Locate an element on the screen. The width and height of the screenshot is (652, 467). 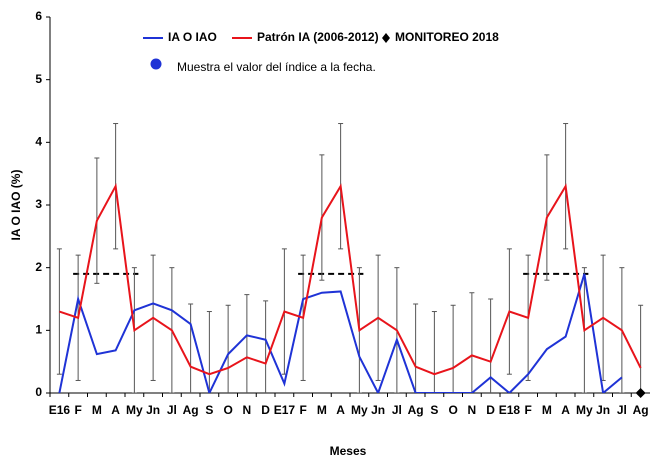
legend-marker is located at coordinates (386, 38).